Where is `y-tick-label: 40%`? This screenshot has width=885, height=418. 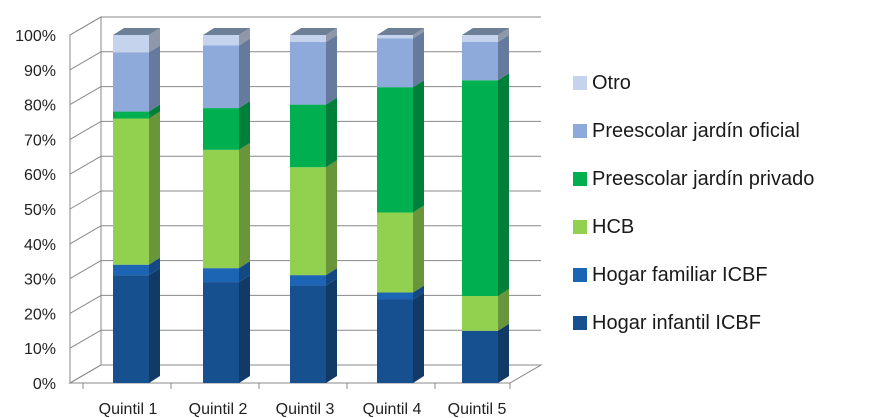 y-tick-label: 40% is located at coordinates (40, 245).